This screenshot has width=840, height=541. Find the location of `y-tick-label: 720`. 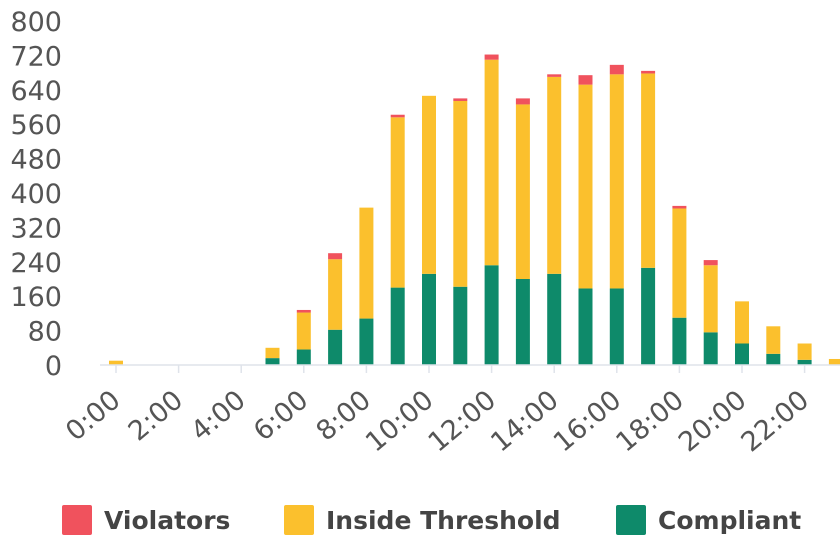

y-tick-label: 720 is located at coordinates (36, 56).